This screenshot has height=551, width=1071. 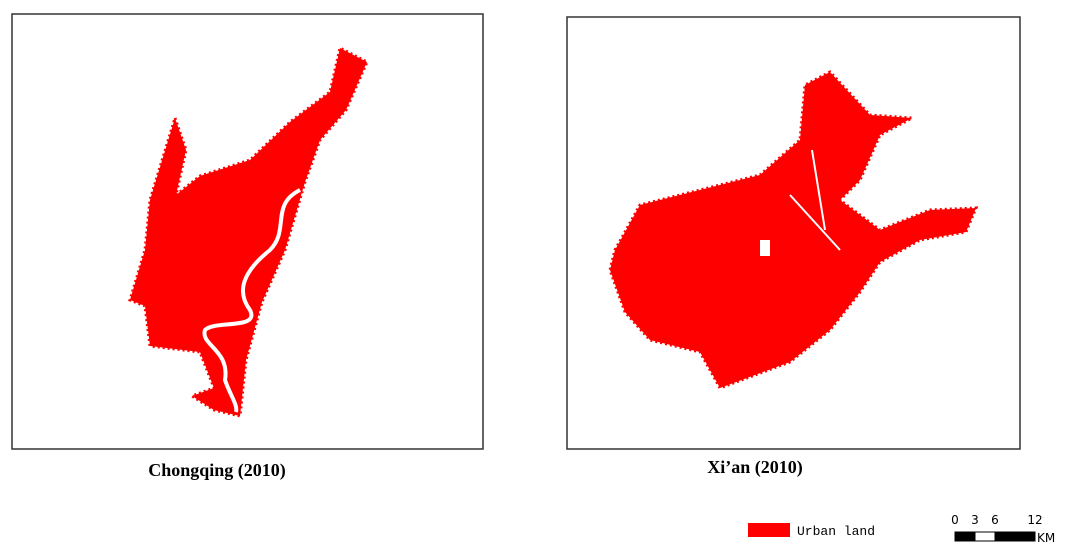 I want to click on scale-bar: 0 3 6 12 KM, so click(x=1003, y=529).